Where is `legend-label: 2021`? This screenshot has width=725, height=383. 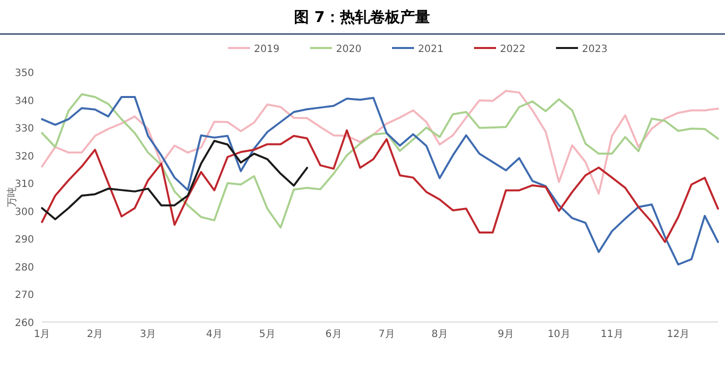 legend-label: 2021 is located at coordinates (431, 49).